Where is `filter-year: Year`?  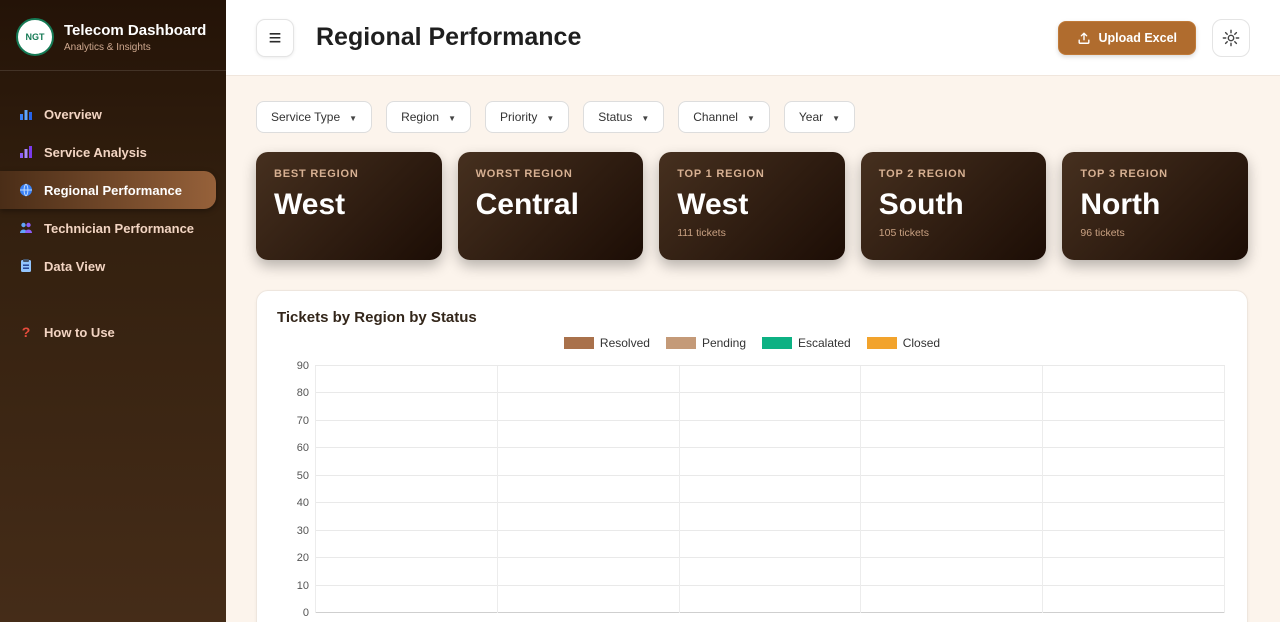
filter-year: Year is located at coordinates (819, 117).